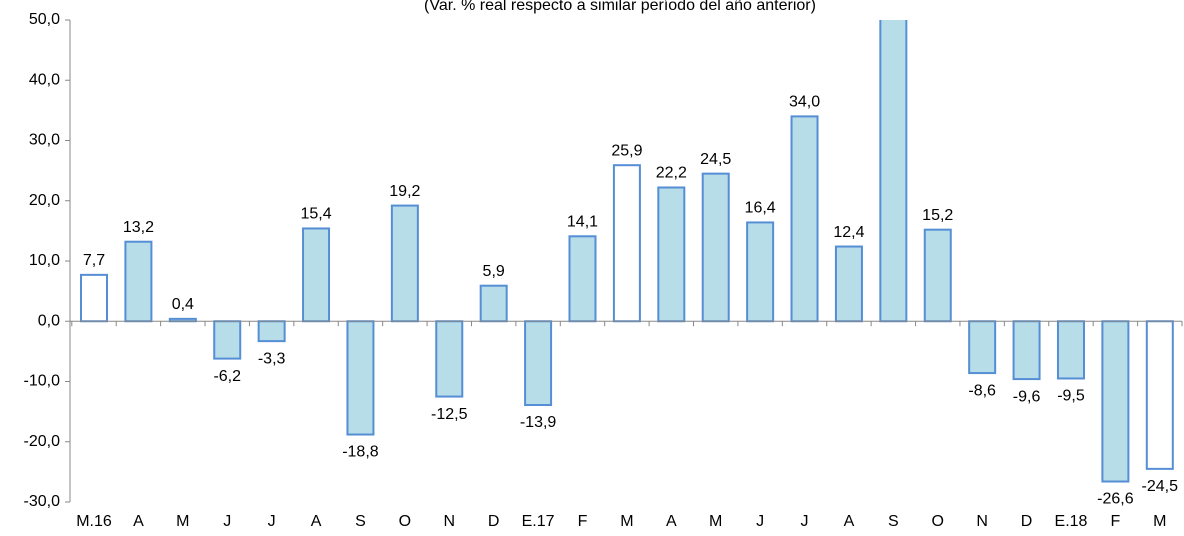  What do you see at coordinates (44, 140) in the screenshot?
I see `y-tick-label: 30,0` at bounding box center [44, 140].